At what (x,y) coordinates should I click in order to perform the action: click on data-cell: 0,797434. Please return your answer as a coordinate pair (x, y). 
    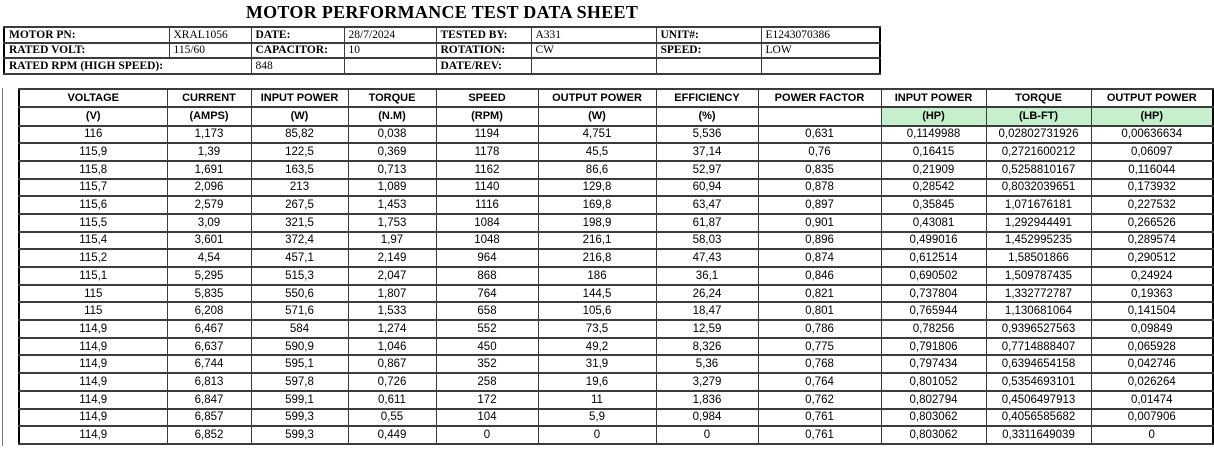
    Looking at the image, I should click on (933, 364).